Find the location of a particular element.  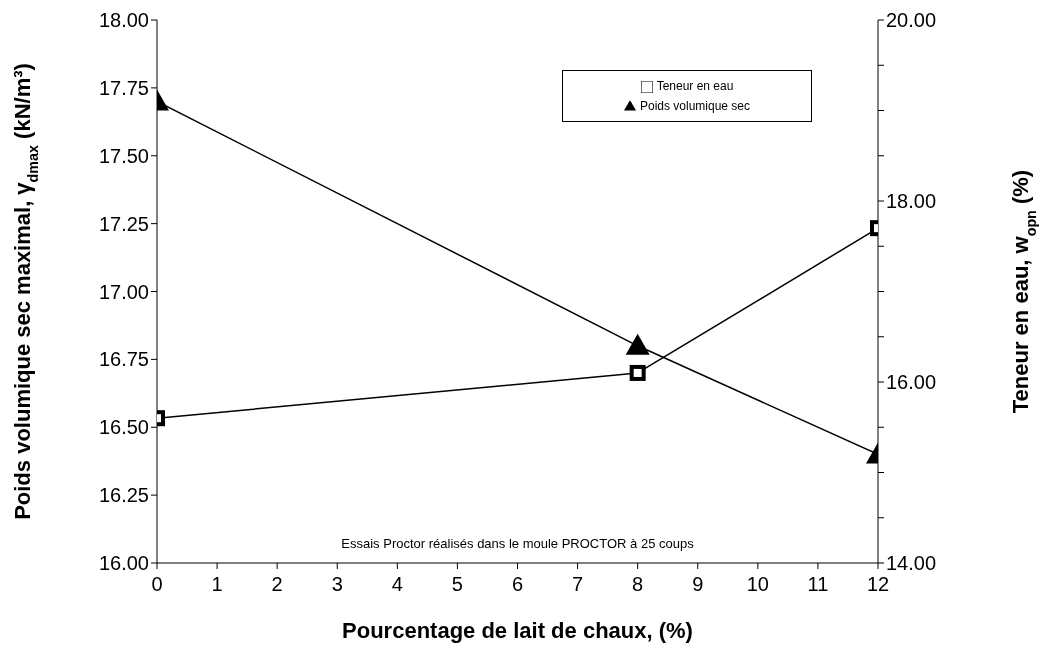

y2-tick-label: 14.00 is located at coordinates (911, 563).